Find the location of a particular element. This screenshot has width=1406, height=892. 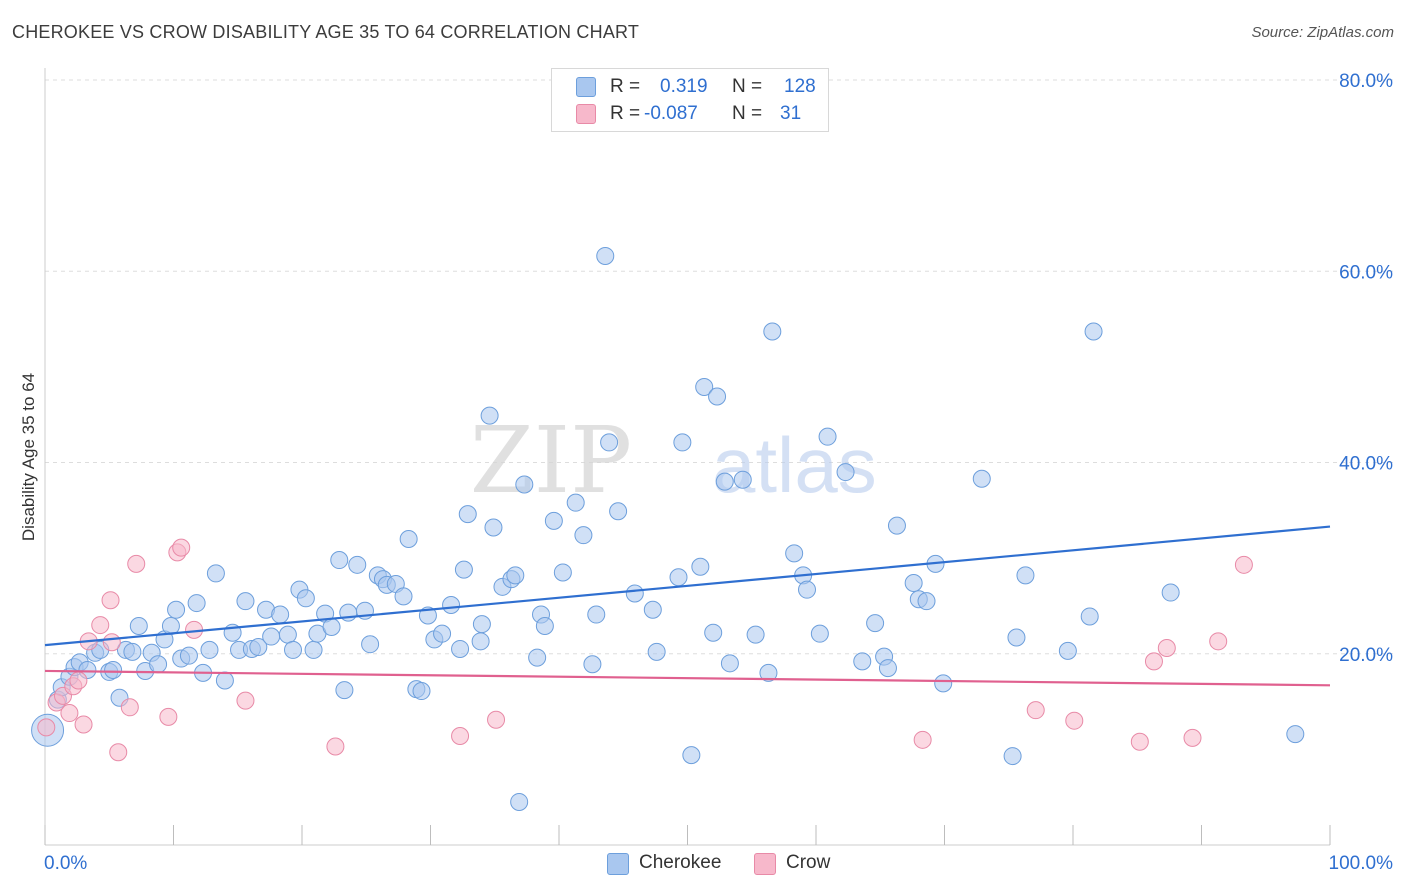

cherokee-trendline is located at coordinates (687, 586).